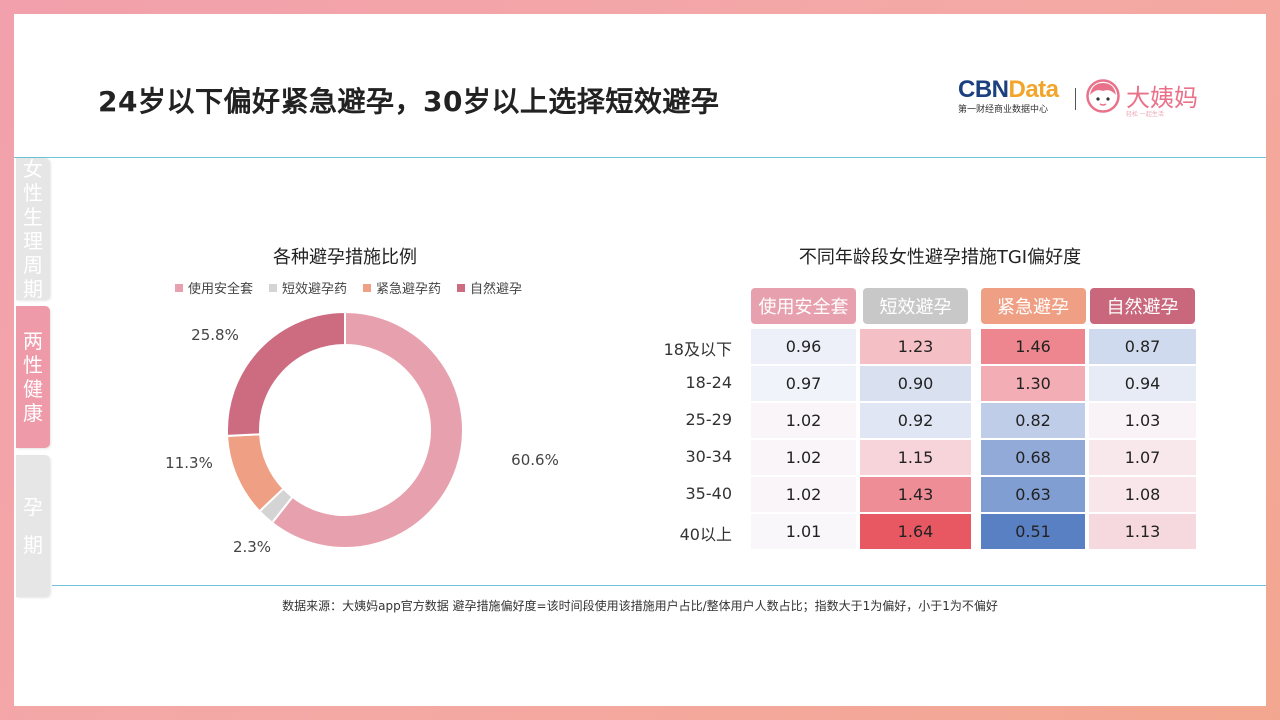  What do you see at coordinates (33, 169) in the screenshot?
I see `side-tab-char: 女` at bounding box center [33, 169].